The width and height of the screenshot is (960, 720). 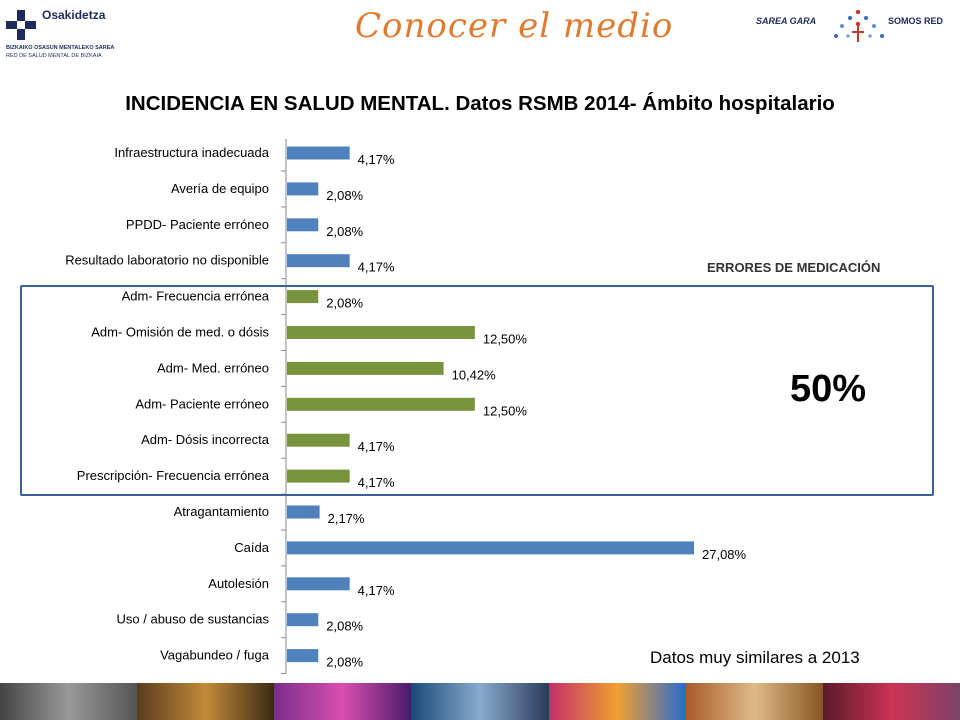 I want to click on logo-subtitle-1: BIZKAIKO OSASUN MENTALEKO SAREA, so click(x=60, y=48).